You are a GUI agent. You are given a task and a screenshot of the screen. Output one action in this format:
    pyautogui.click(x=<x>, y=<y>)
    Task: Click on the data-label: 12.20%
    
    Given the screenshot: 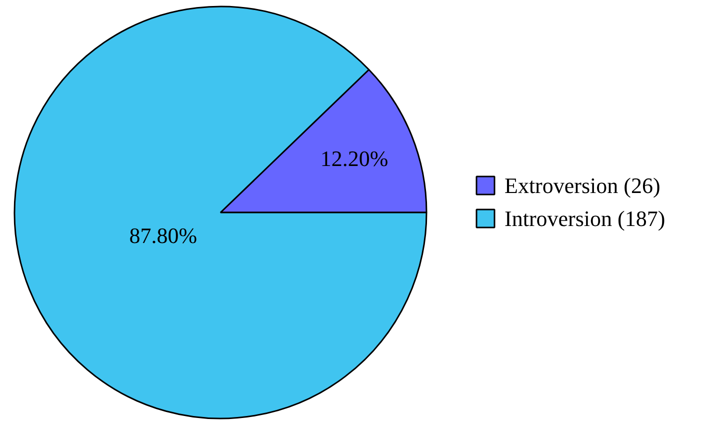 What is the action you would take?
    pyautogui.click(x=354, y=159)
    